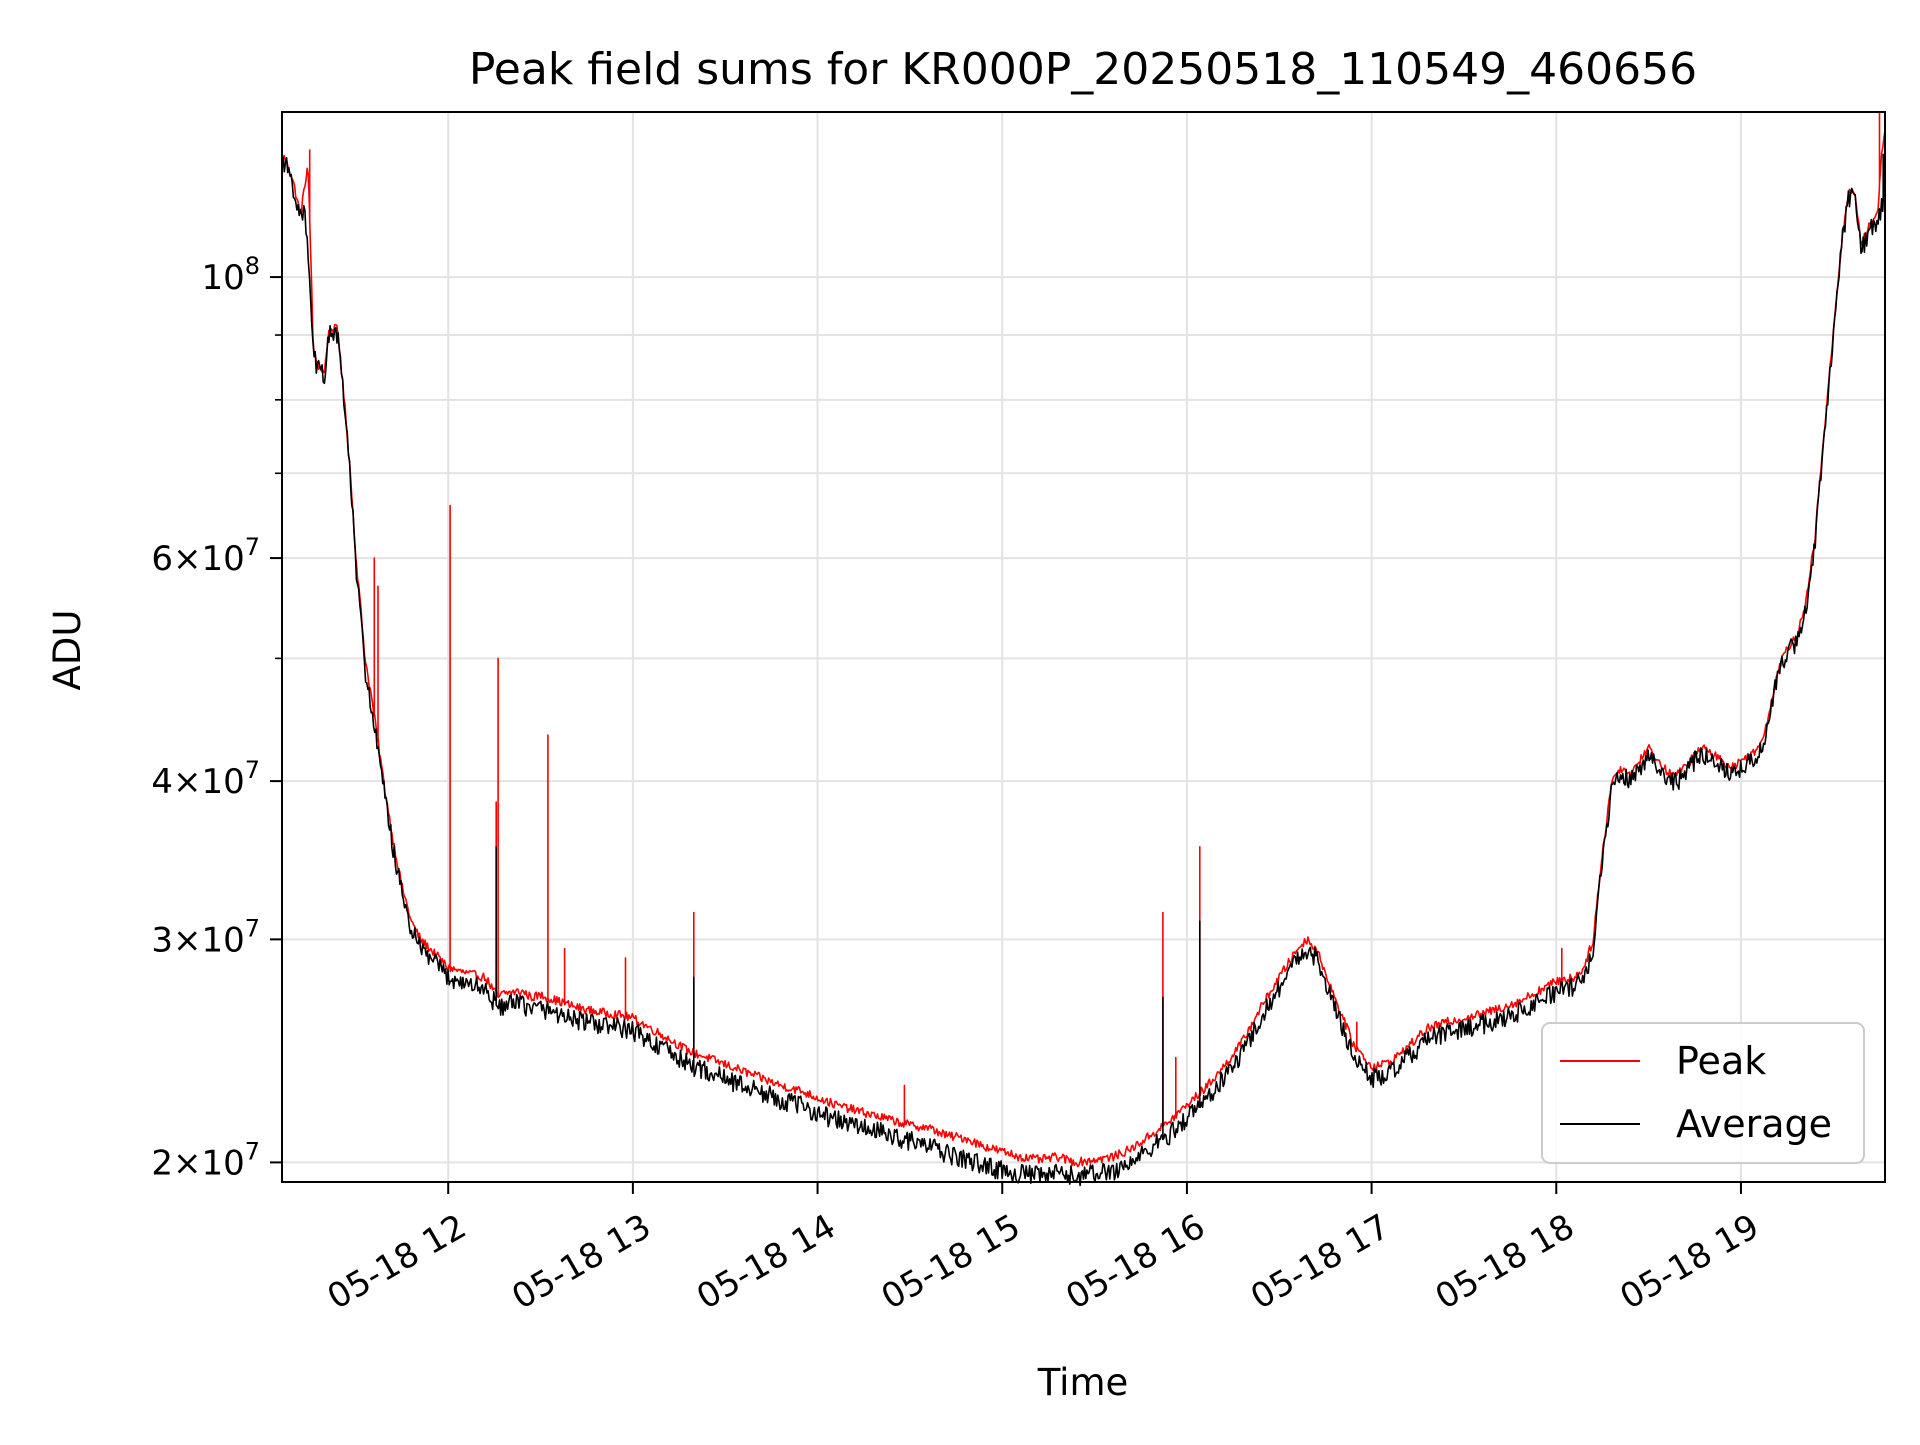 The width and height of the screenshot is (1920, 1445). I want to click on y-tick-label: 4×107, so click(205, 779).